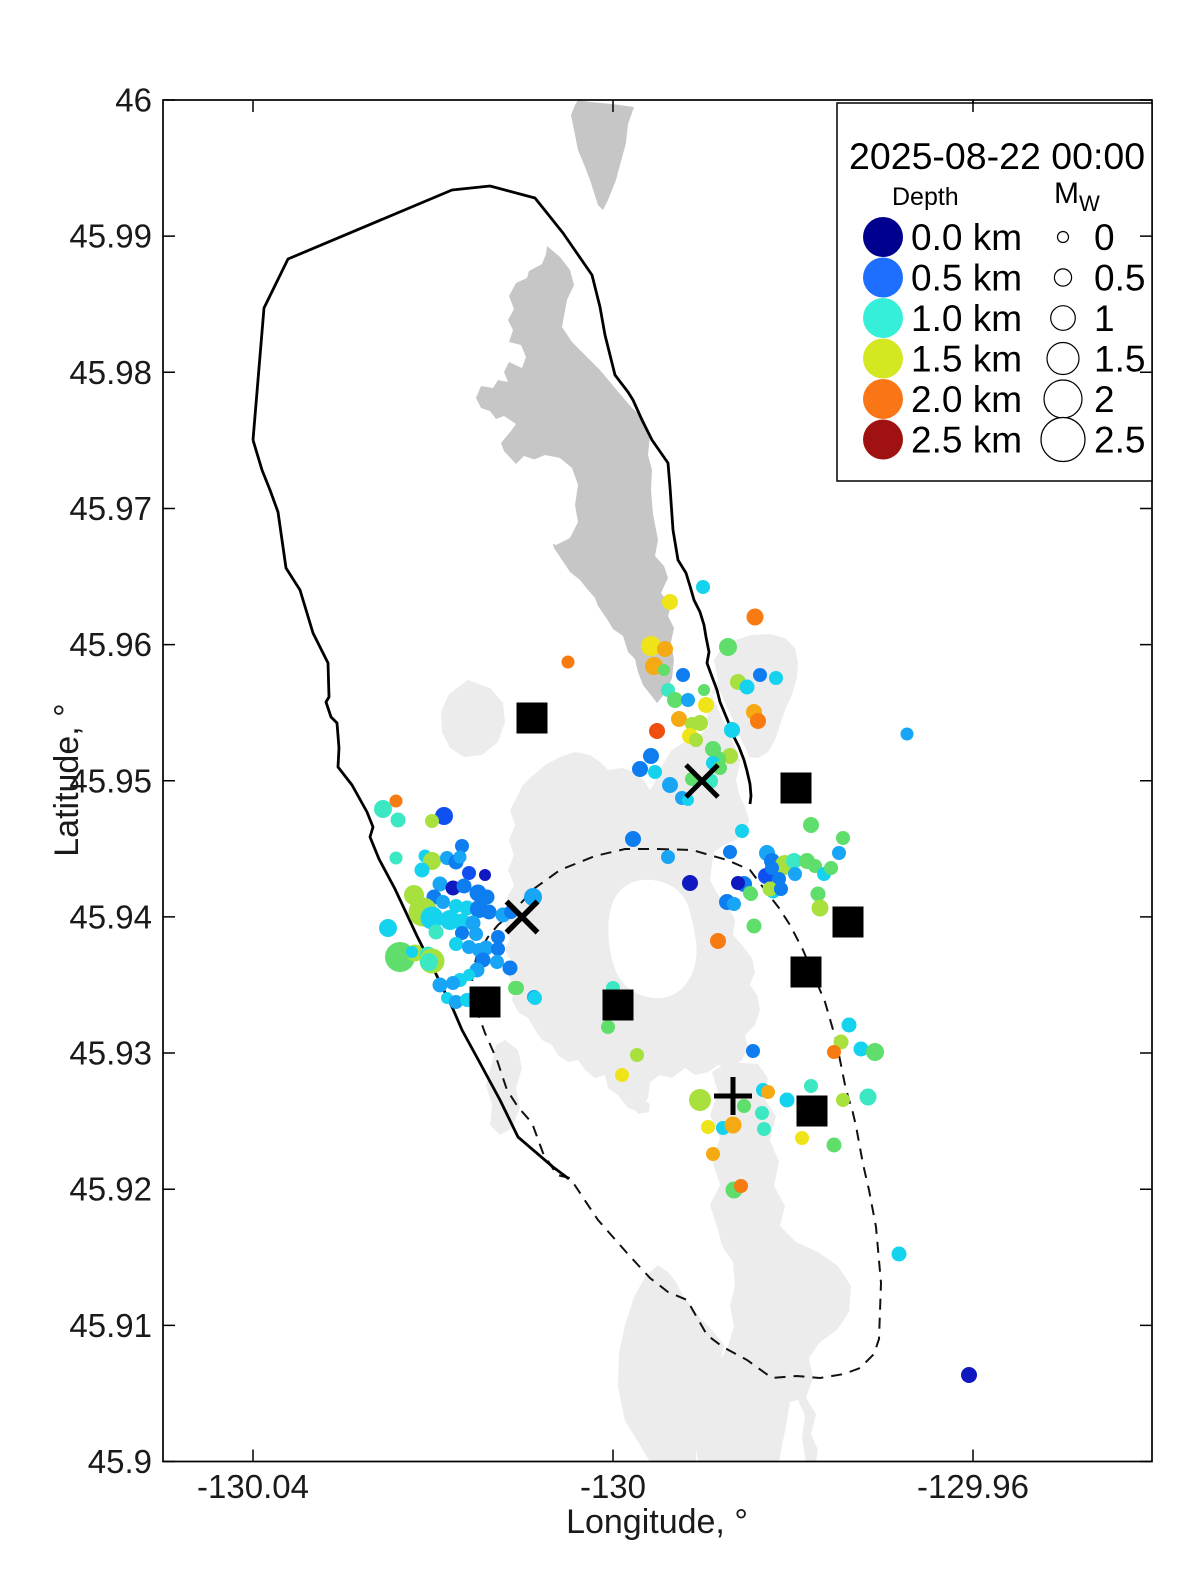 The width and height of the screenshot is (1200, 1575). I want to click on svg-text: 45.91, so click(110, 1325).